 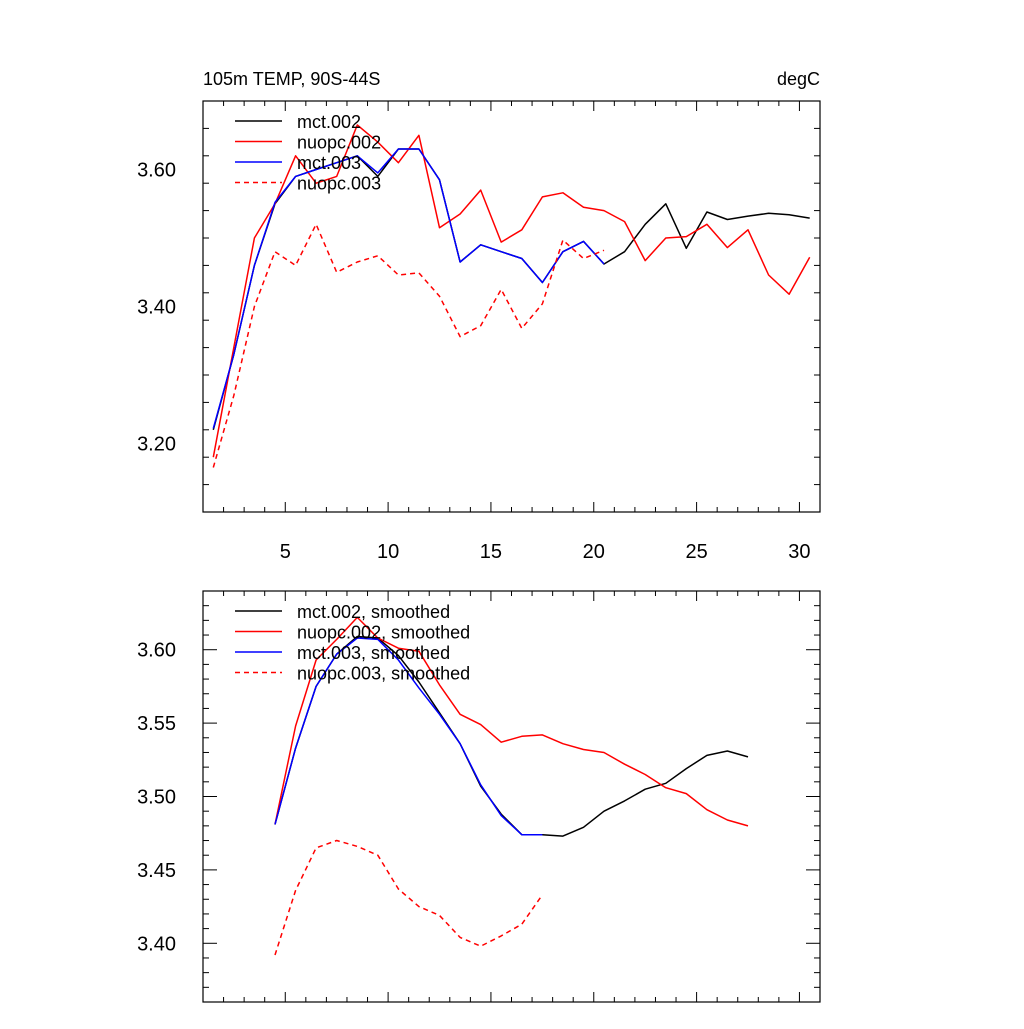 I want to click on top-x-tick-label: 5, so click(x=285, y=552).